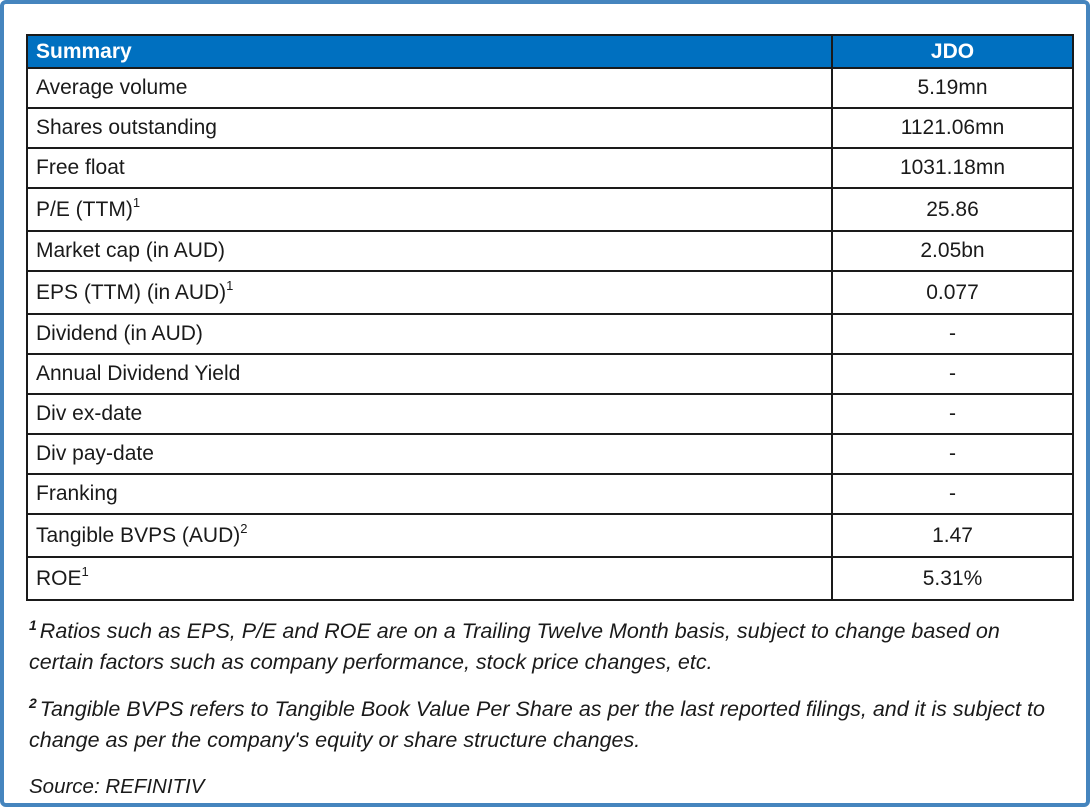  I want to click on source-attribution: Source: REFINITIV, so click(117, 787).